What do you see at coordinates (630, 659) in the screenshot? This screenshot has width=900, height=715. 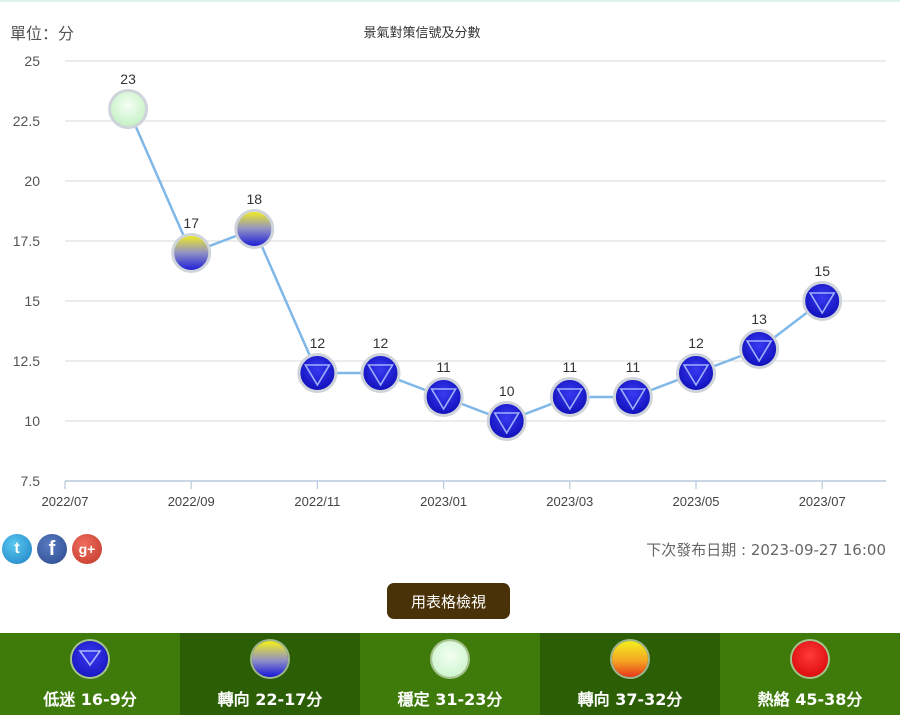 I see `yellow-red-dot-icon` at bounding box center [630, 659].